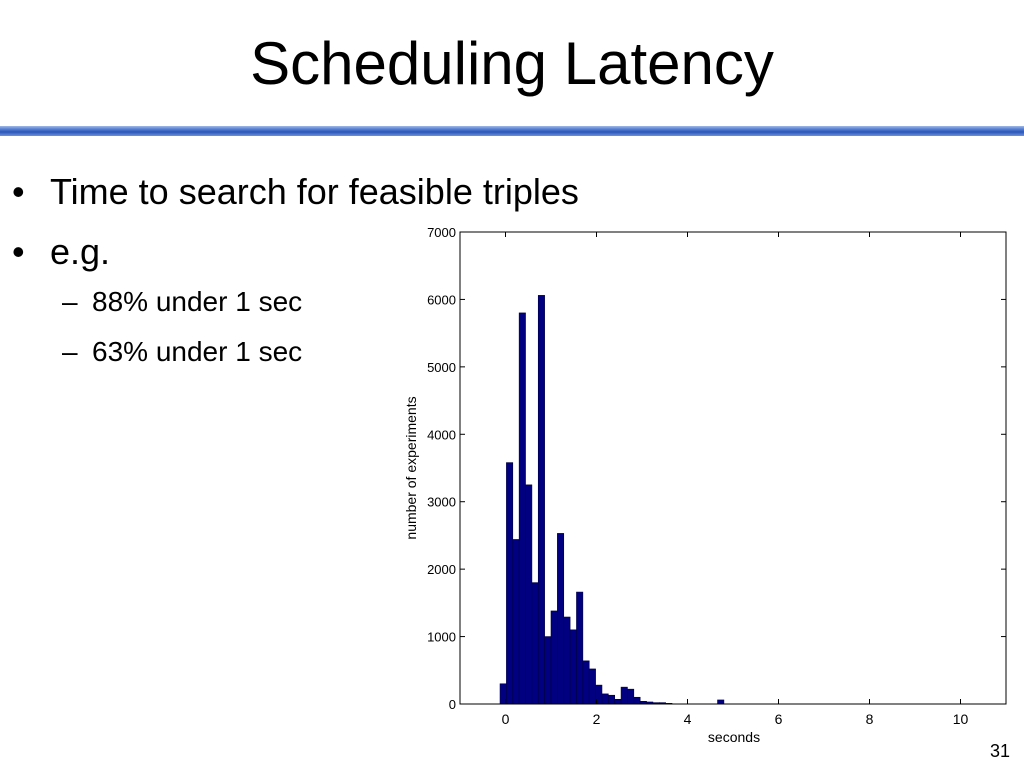 The height and width of the screenshot is (768, 1024). I want to click on slide-title: Scheduling Latency, so click(512, 63).